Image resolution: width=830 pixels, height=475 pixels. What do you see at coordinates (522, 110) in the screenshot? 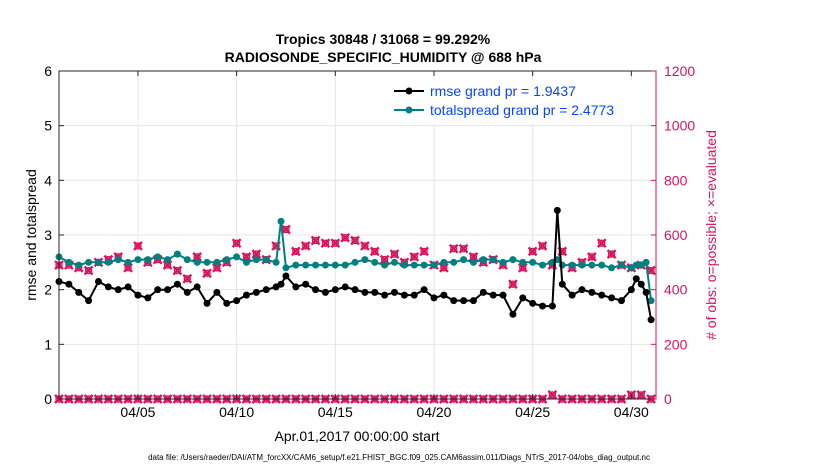
I see `legend-spread-label: totalspread grand pr = 2.4773` at bounding box center [522, 110].